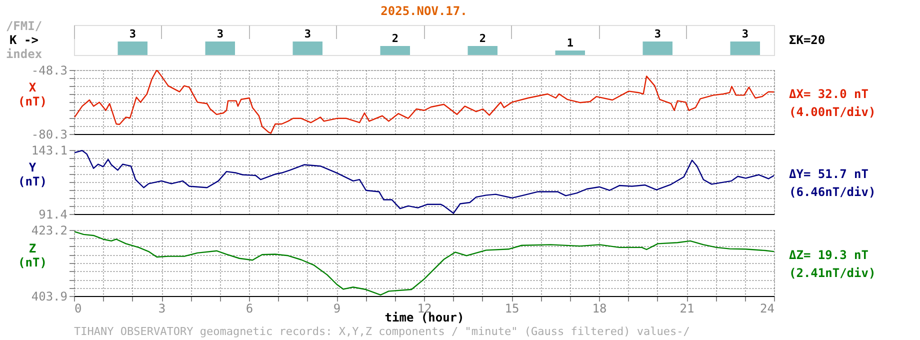  Describe the element at coordinates (599, 309) in the screenshot. I see `x-tick-label: 18` at that location.